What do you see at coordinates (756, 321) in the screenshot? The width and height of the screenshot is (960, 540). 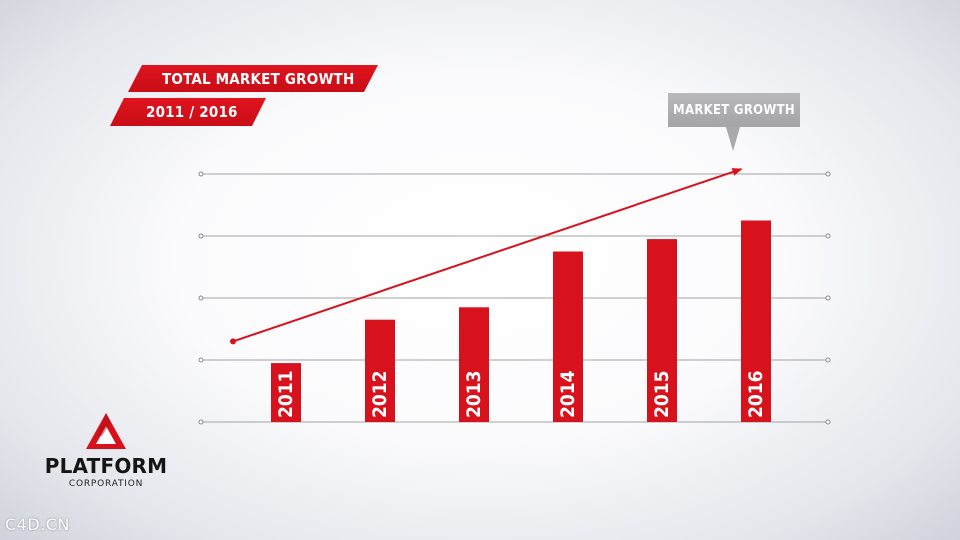 I see `bar-2016` at bounding box center [756, 321].